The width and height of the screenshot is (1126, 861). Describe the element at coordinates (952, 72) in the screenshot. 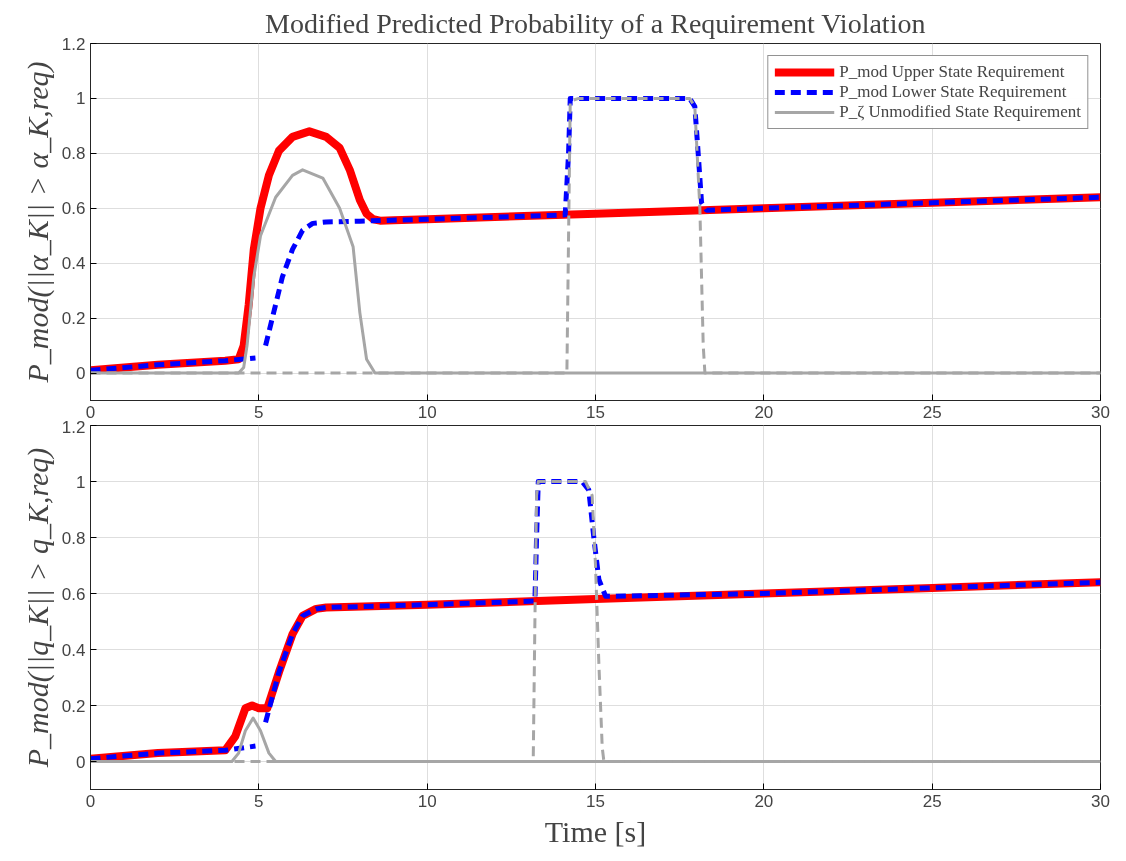

I see `legend-label: P_mod Upper State Requirement` at that location.